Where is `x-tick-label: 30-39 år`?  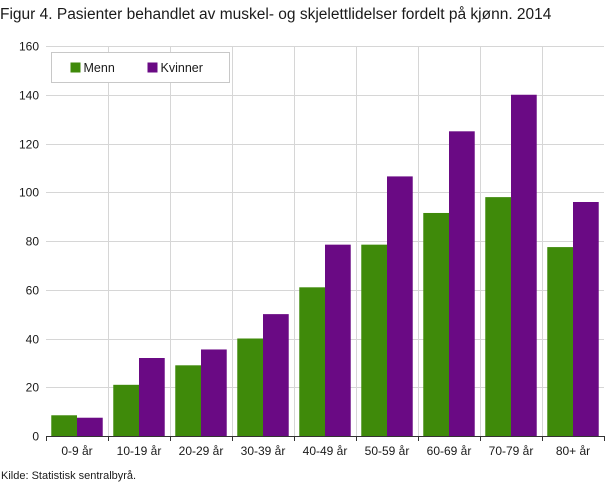
x-tick-label: 30-39 år is located at coordinates (263, 451).